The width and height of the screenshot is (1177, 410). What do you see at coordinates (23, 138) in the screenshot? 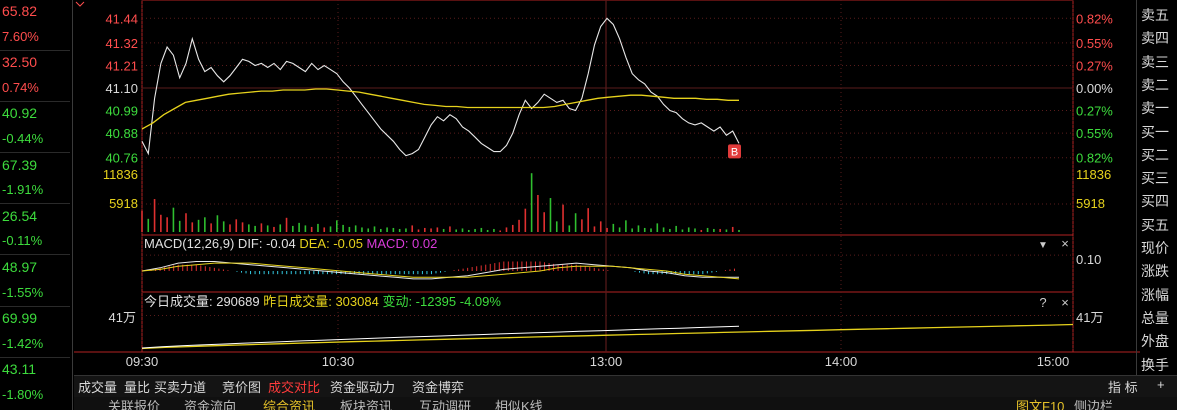
I see `quote-change: -0.44%` at bounding box center [23, 138].